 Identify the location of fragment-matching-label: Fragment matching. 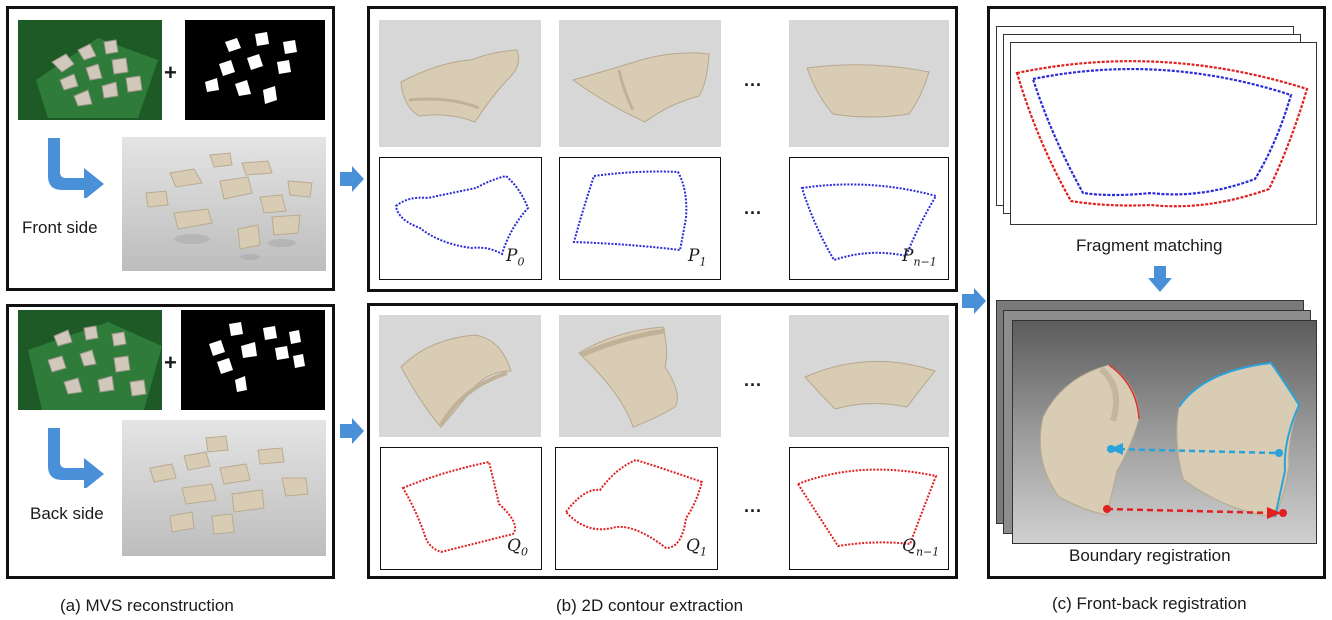
(1149, 245).